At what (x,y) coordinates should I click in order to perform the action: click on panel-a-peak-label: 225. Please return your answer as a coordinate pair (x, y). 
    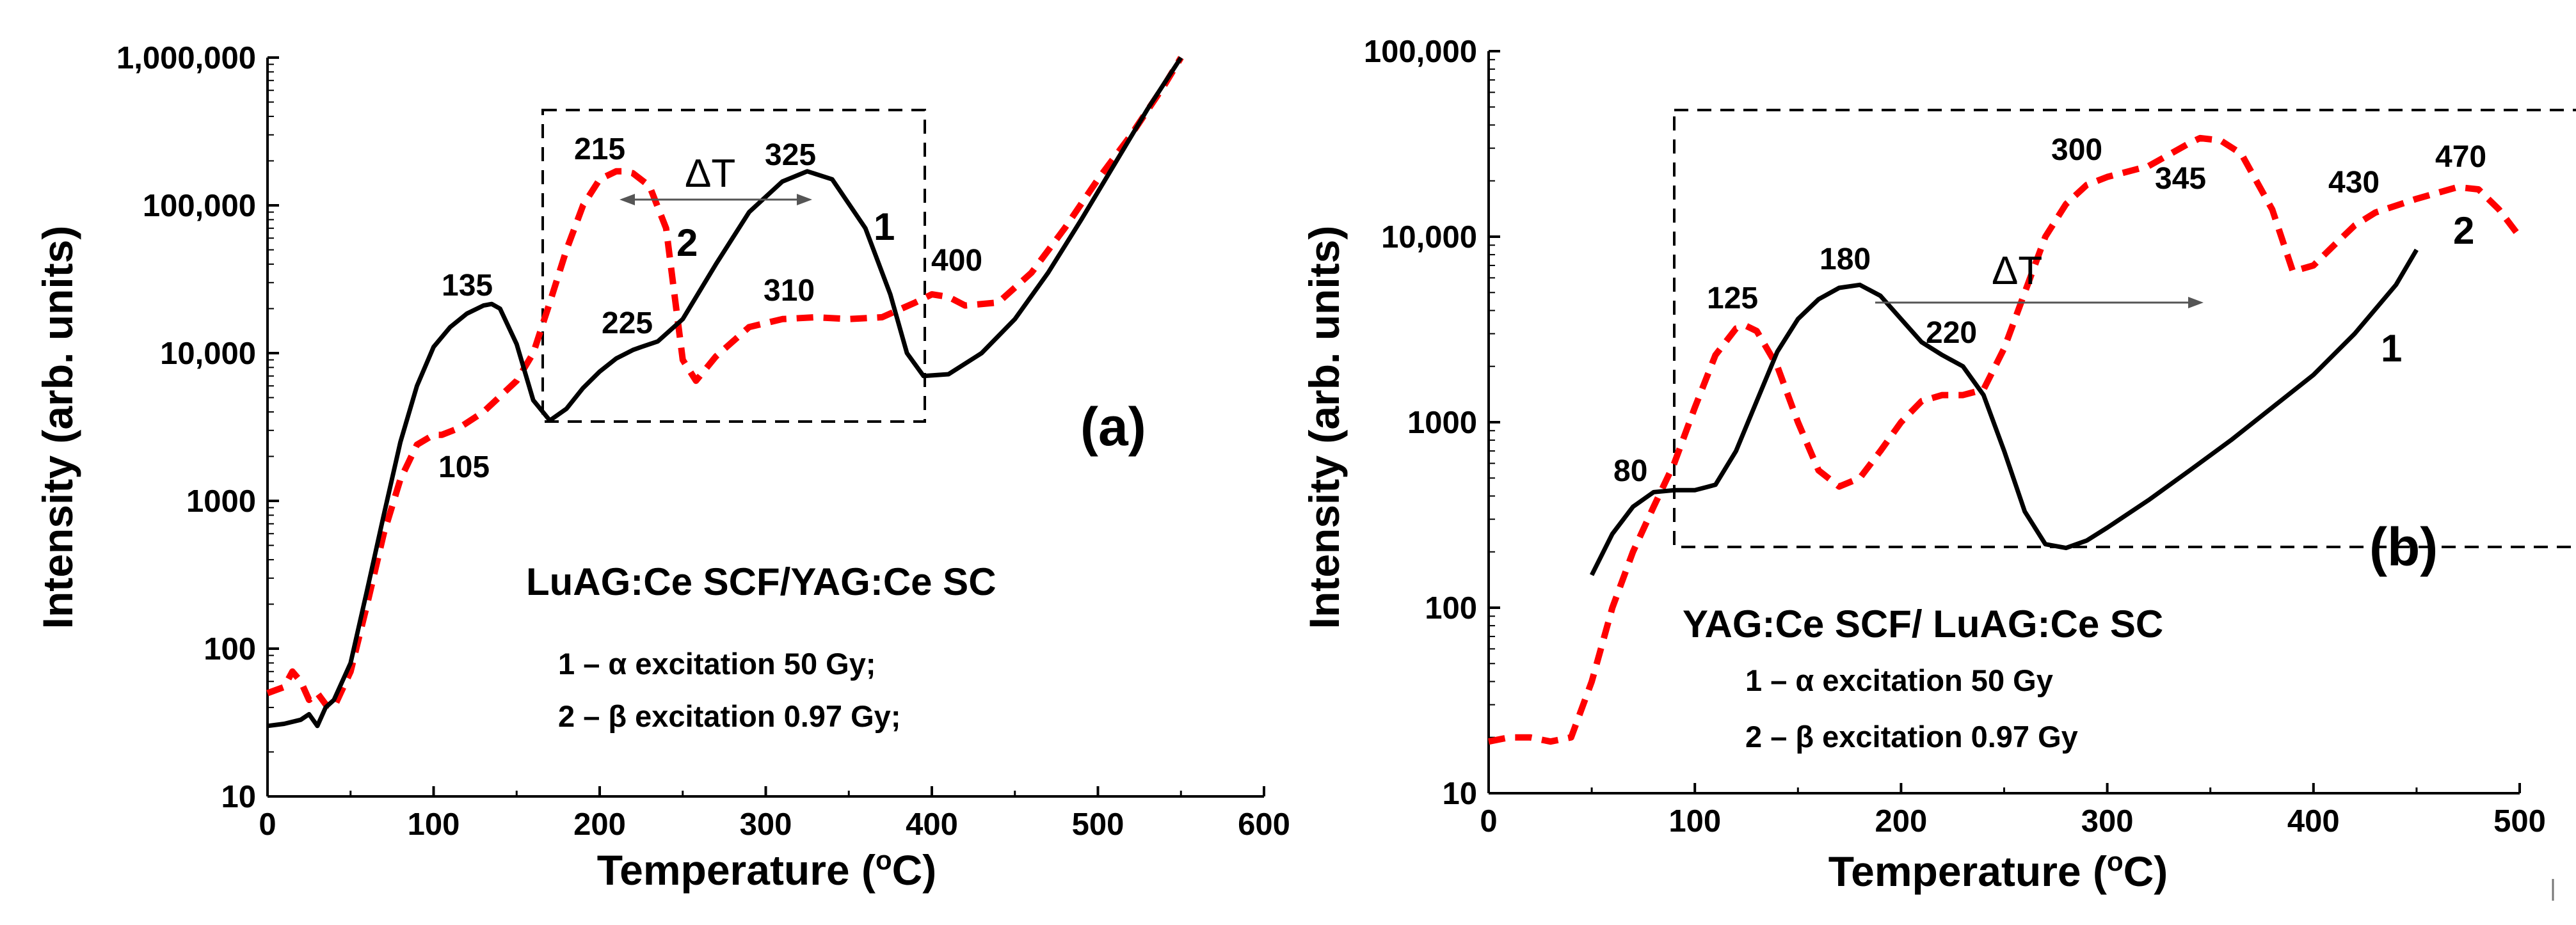
    Looking at the image, I should click on (627, 323).